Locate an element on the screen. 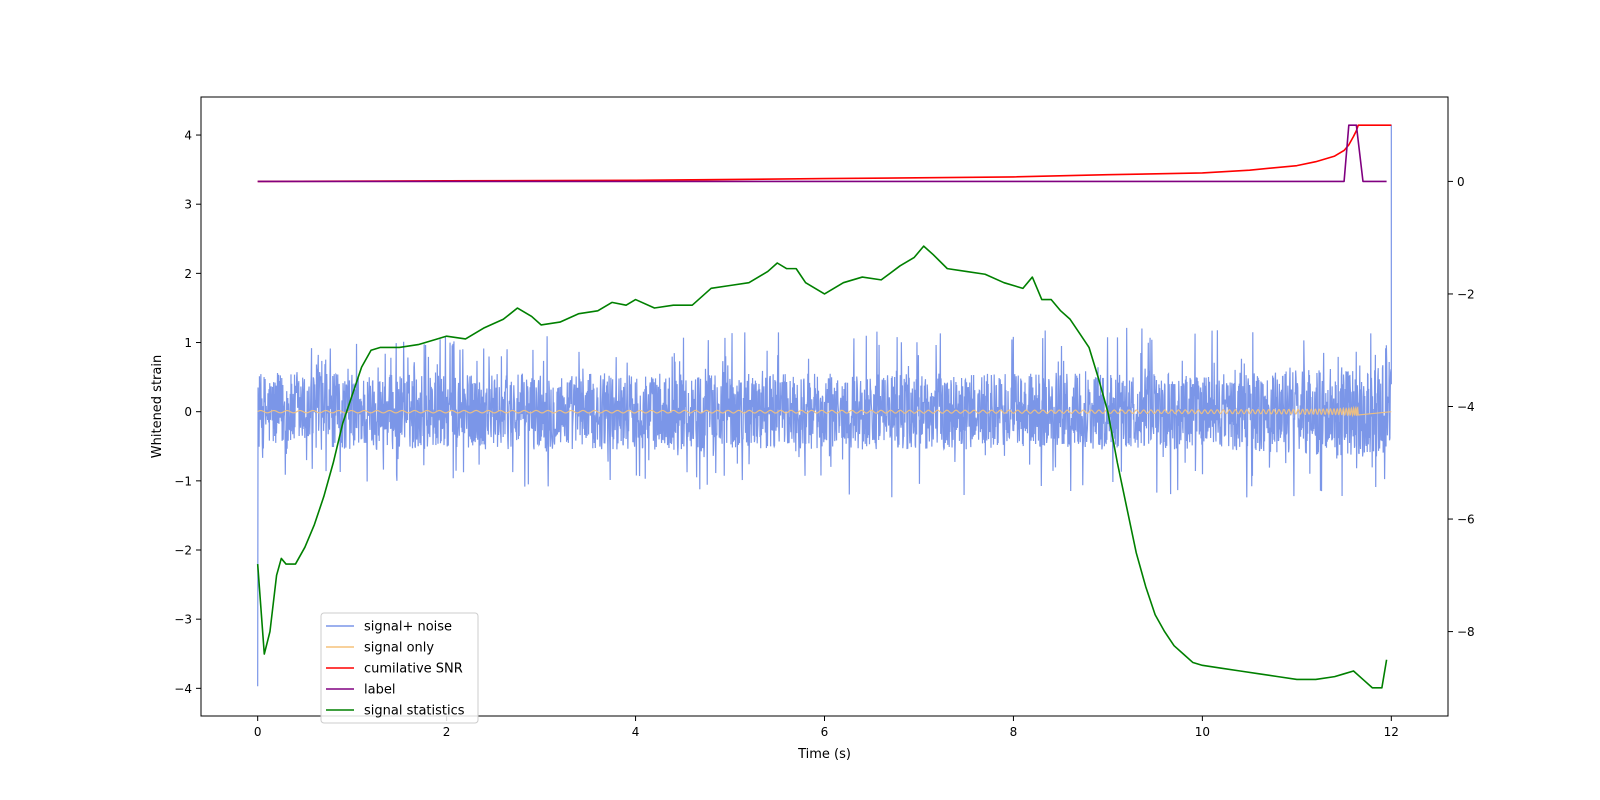 The width and height of the screenshot is (1600, 800). y2-tick-label: −4 is located at coordinates (1466, 407).